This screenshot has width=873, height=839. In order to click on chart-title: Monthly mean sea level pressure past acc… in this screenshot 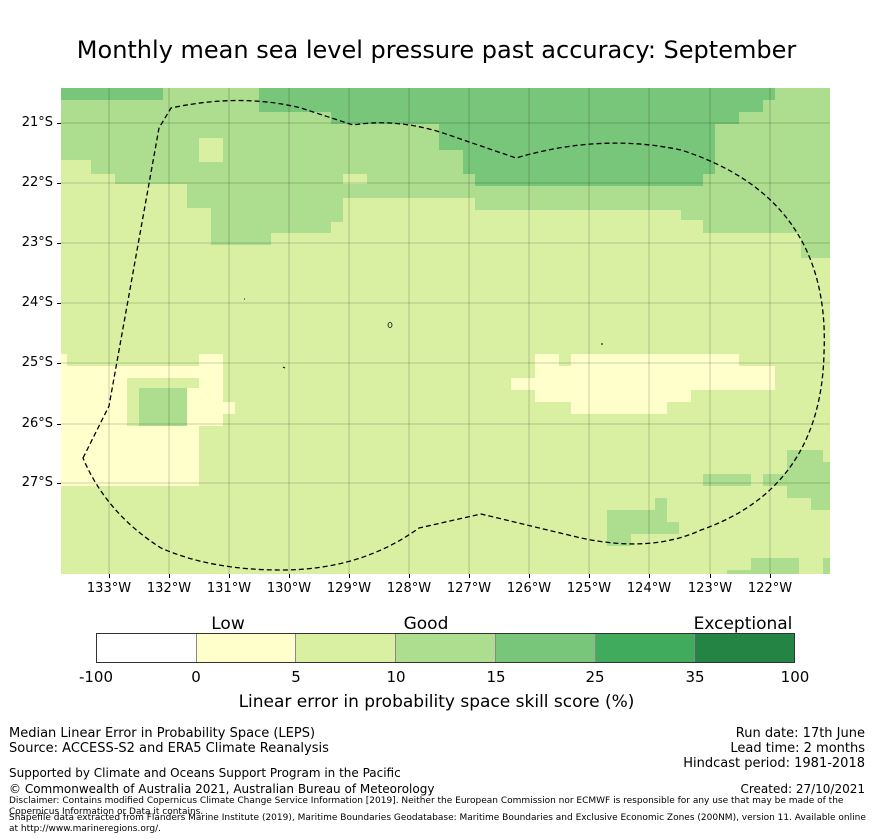, I will do `click(436, 50)`.